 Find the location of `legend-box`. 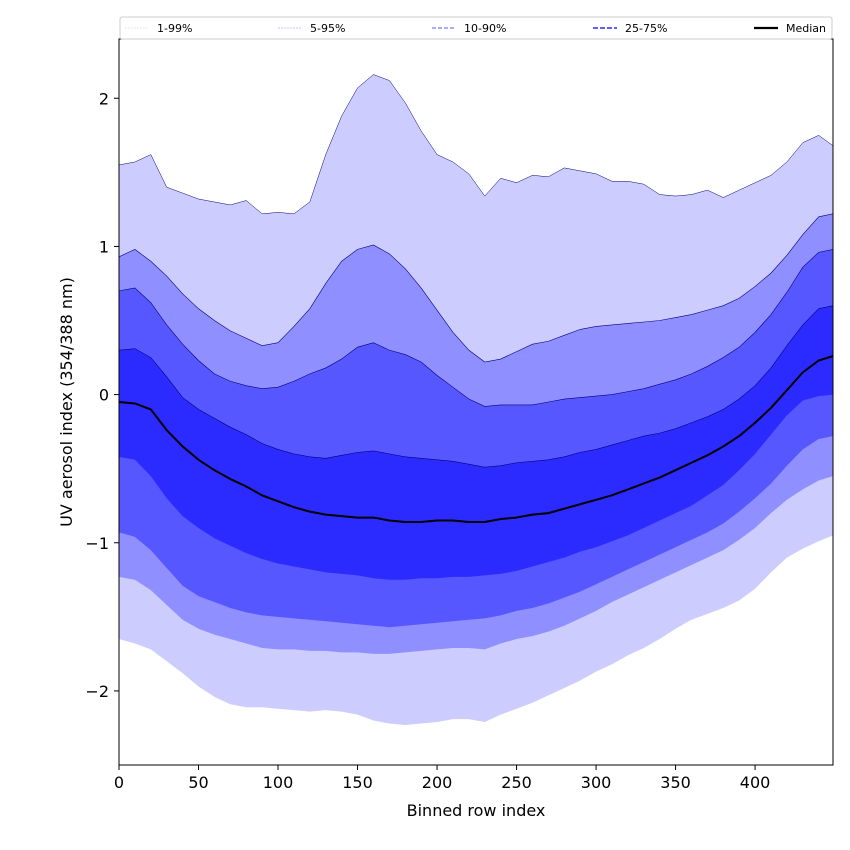

legend-box is located at coordinates (476, 28).